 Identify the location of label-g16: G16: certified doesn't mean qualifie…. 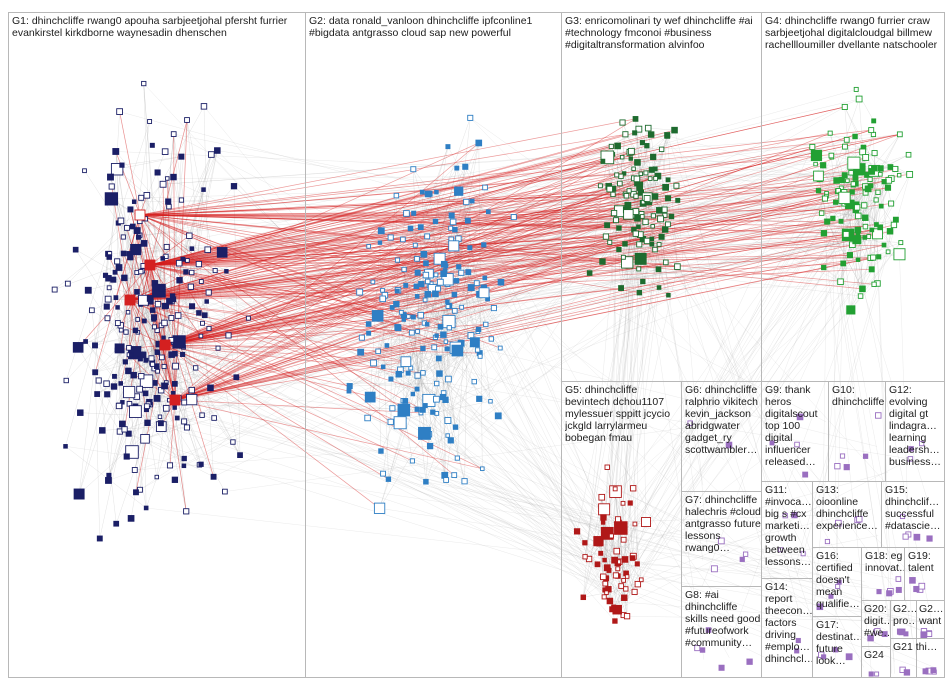
(838, 580).